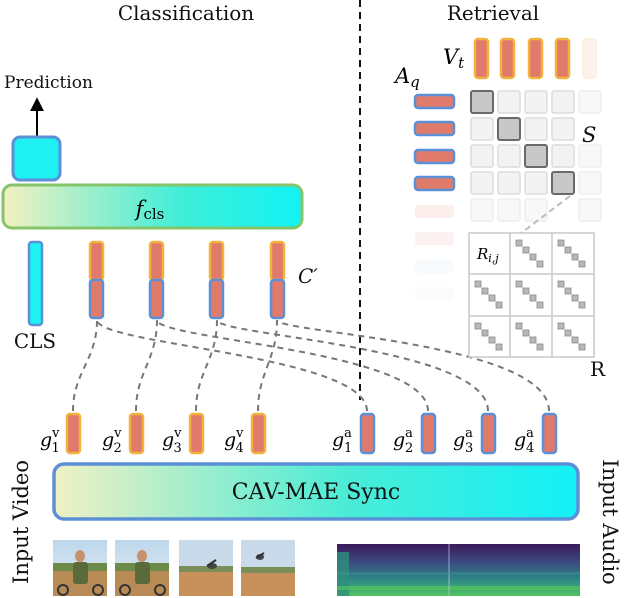 This screenshot has width=624, height=598. Describe the element at coordinates (140, 209) in the screenshot. I see `classifier-label-main: f` at that location.